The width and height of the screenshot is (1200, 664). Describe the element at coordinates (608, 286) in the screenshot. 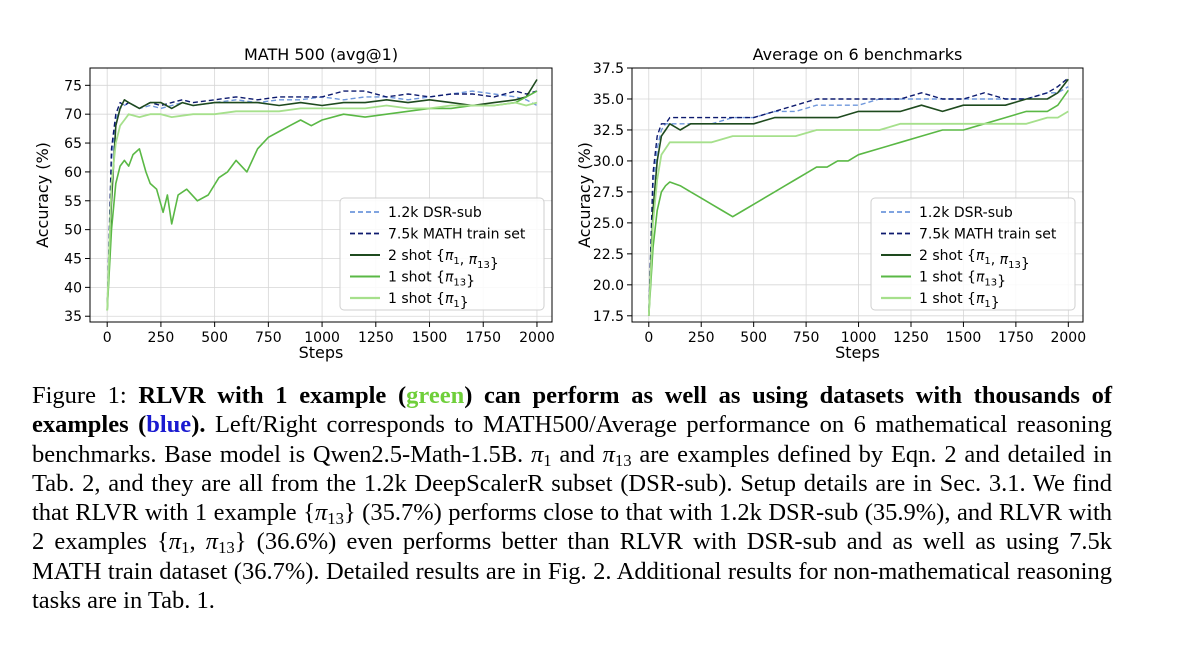

I see `y-tick-label: 20.0` at that location.